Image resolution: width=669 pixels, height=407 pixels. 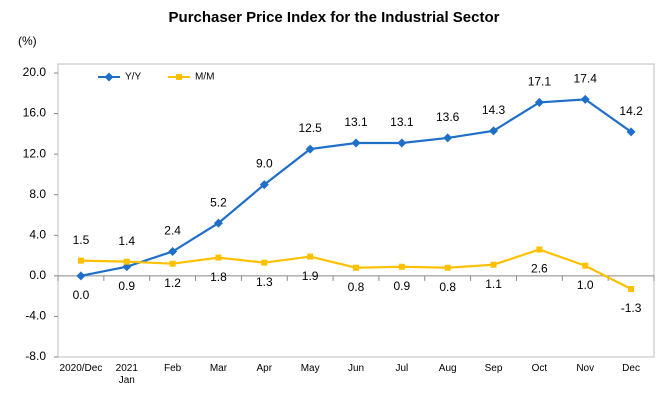 I want to click on data-label: 1.3, so click(x=264, y=282).